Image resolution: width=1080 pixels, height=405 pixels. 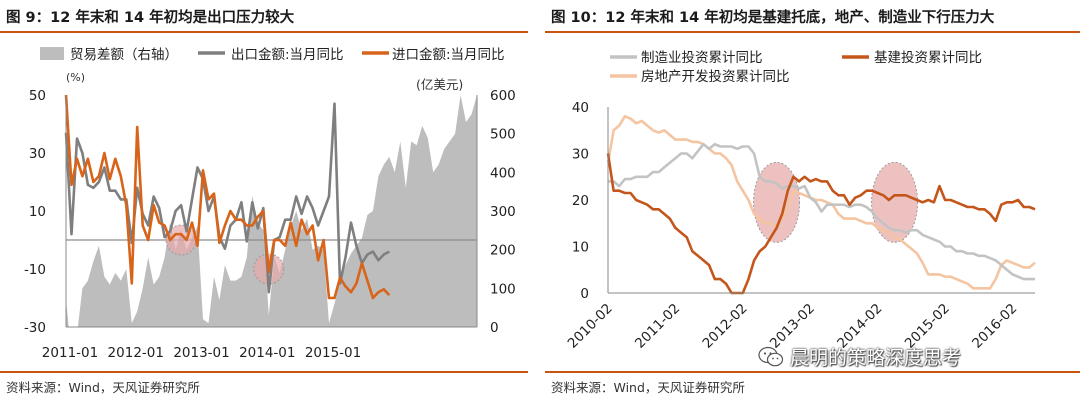 I want to click on y-left-tick-label: -30, so click(x=35, y=328).